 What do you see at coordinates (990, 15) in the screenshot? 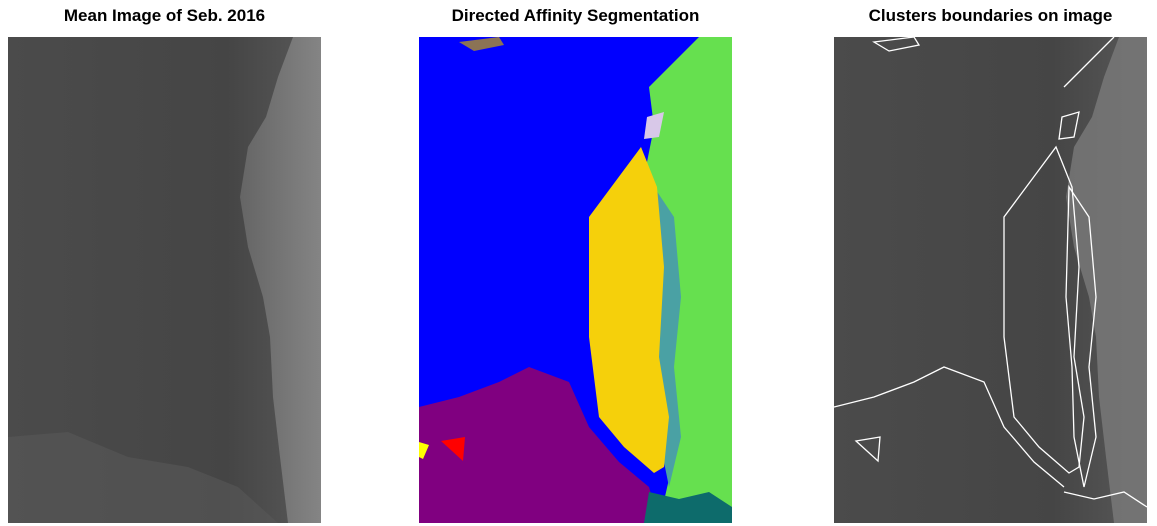
I see `panel-title: Clusters boundaries on image` at bounding box center [990, 15].